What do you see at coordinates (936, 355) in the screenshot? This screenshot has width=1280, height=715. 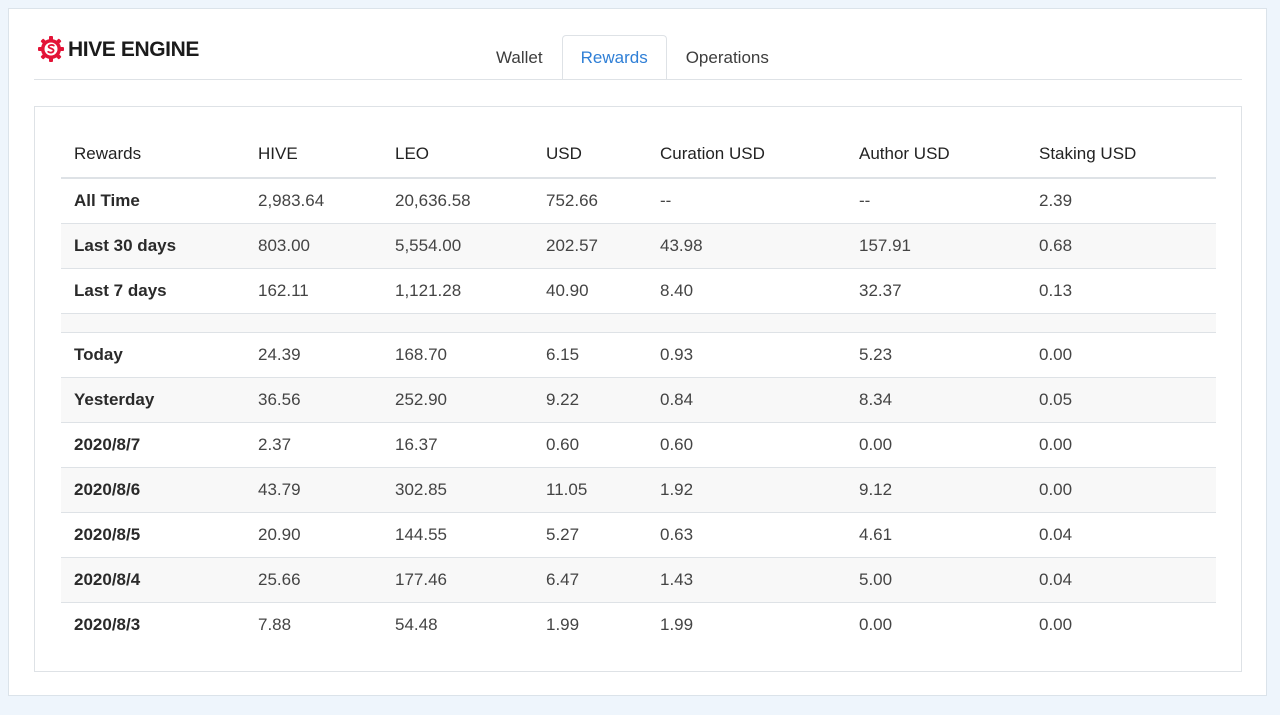 I see `table-cell: 5.23` at bounding box center [936, 355].